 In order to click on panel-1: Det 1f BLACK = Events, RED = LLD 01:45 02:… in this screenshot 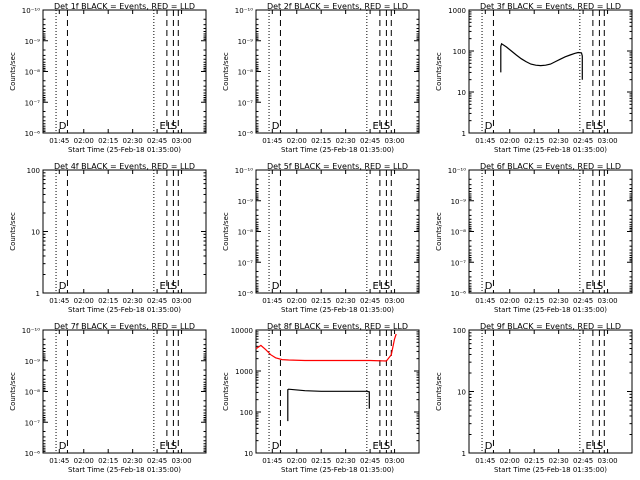, I will do `click(108, 78)`.